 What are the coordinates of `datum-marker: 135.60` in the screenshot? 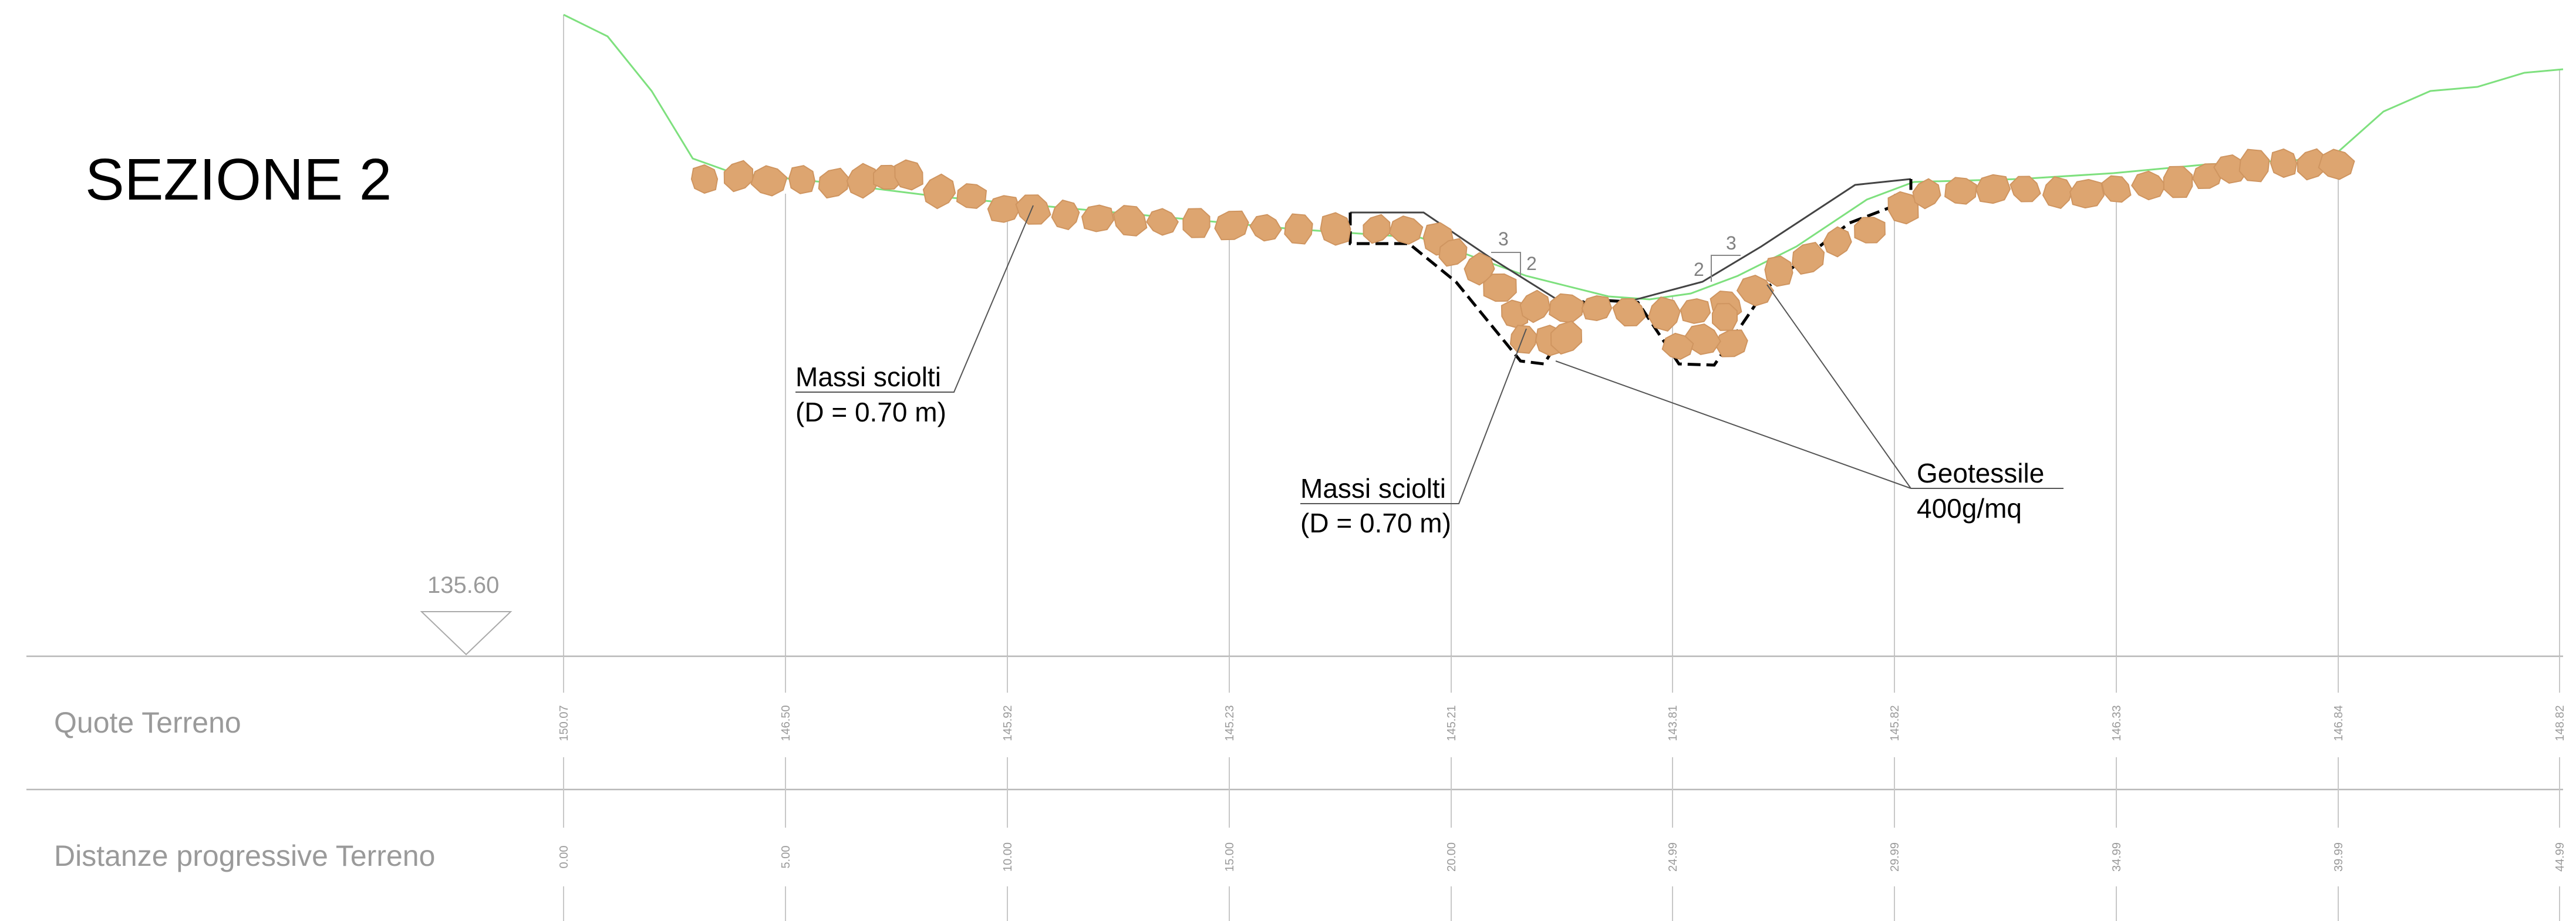 It's located at (466, 614).